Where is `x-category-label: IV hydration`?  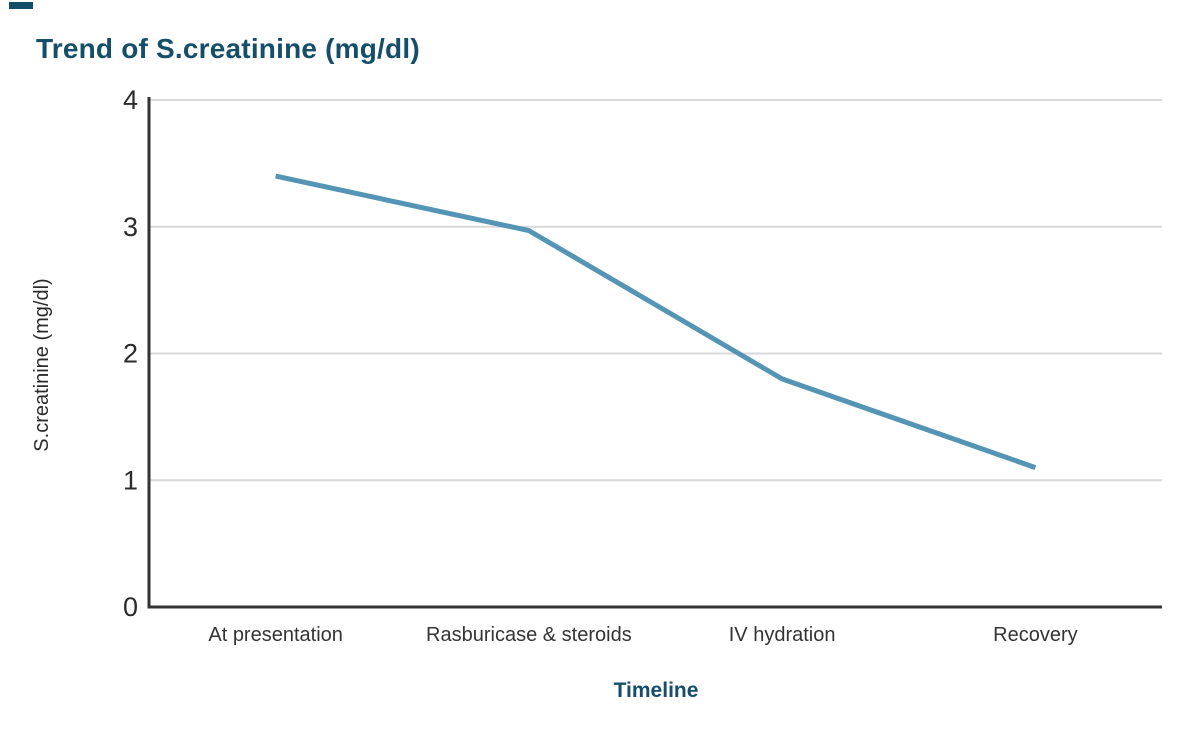 x-category-label: IV hydration is located at coordinates (782, 635).